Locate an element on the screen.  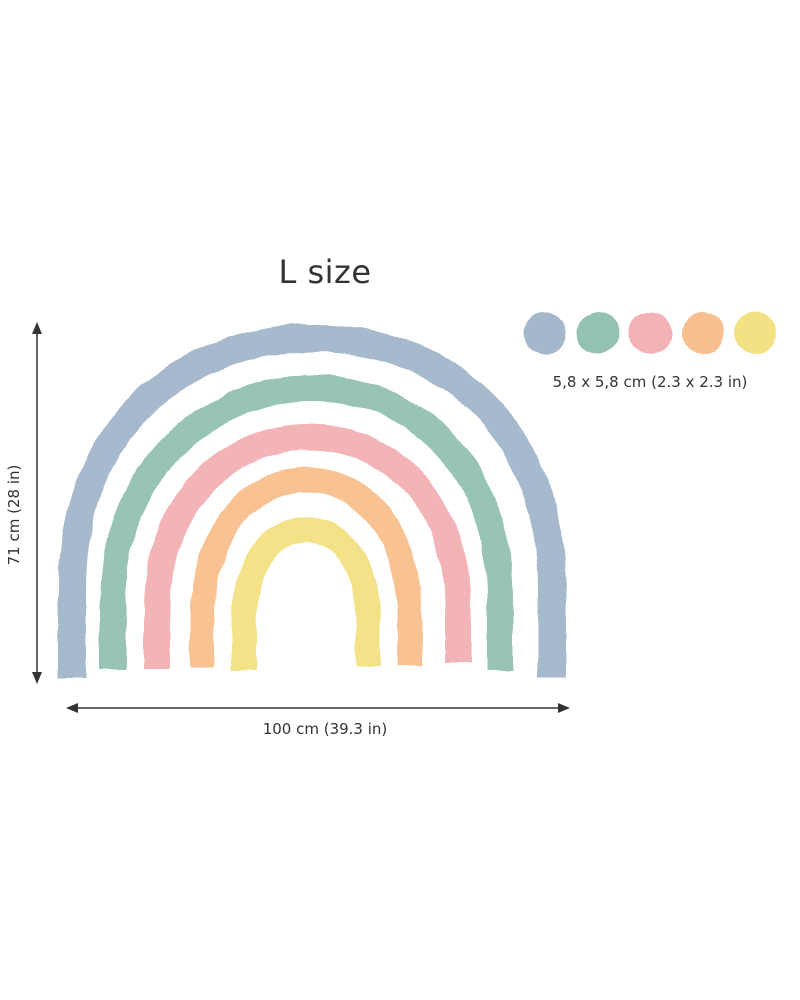
height-dimension-label: 71 cm (28 in) is located at coordinates (14, 515).